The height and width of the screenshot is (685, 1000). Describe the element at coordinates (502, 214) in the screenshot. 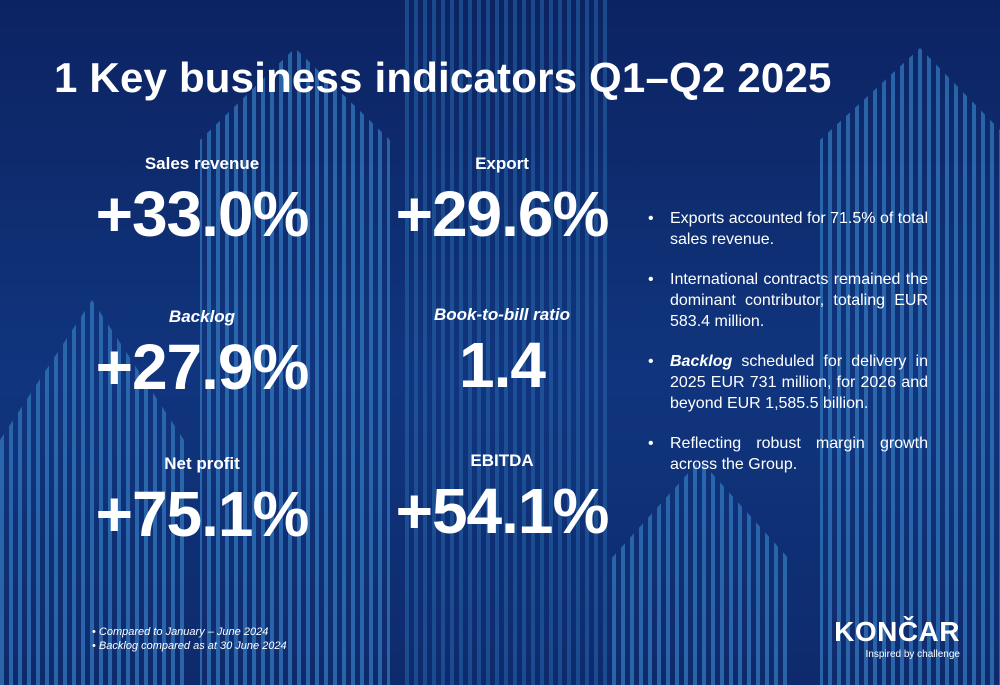

I see `kpi-value: +29.6%` at that location.